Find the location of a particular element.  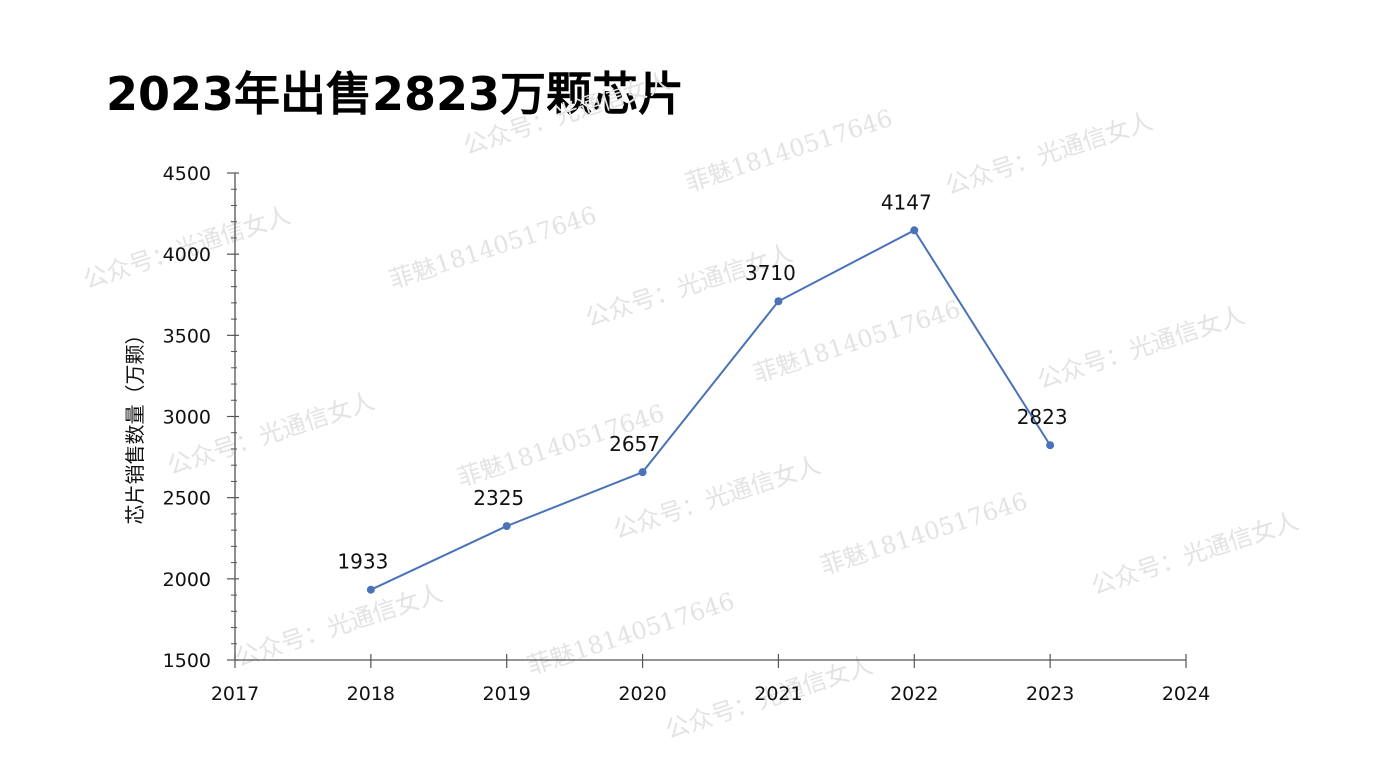

x-tick-label: 2021 is located at coordinates (778, 694).